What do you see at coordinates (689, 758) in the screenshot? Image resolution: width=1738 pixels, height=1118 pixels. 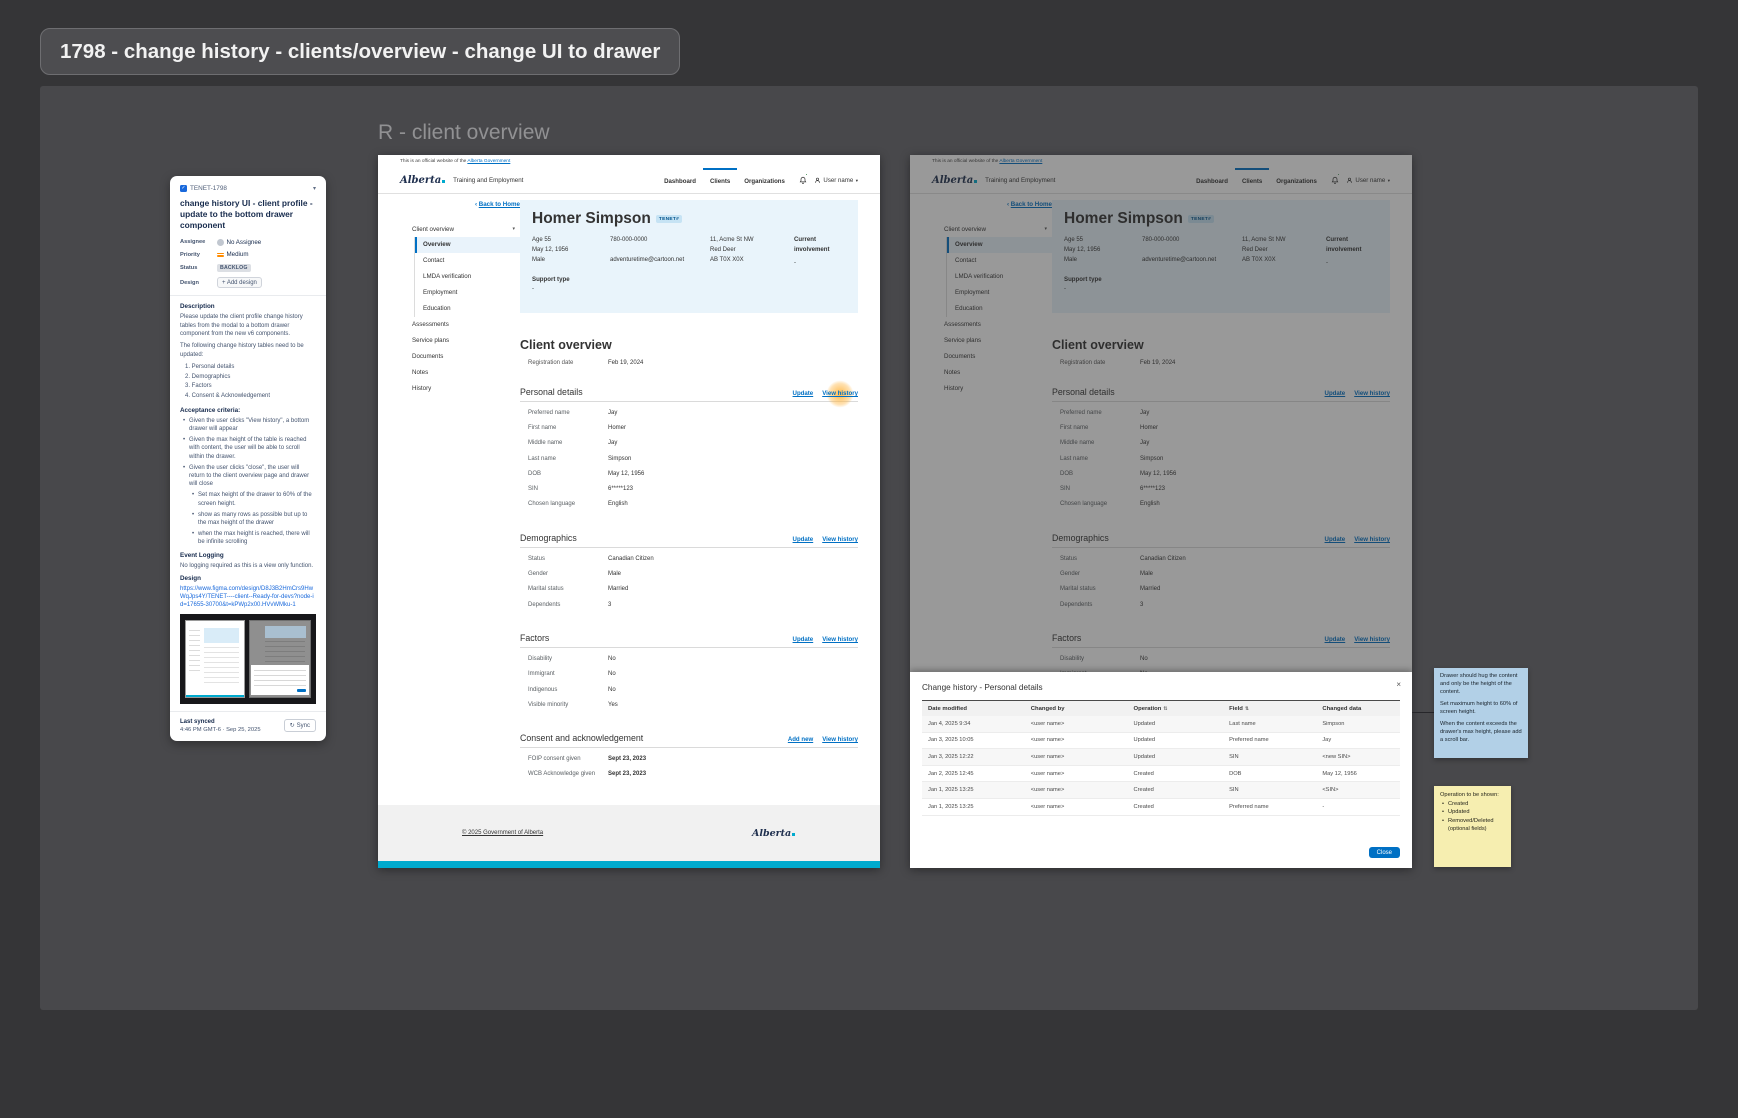 I see `field-row: FOIP consent given Sept 23, 2023` at bounding box center [689, 758].